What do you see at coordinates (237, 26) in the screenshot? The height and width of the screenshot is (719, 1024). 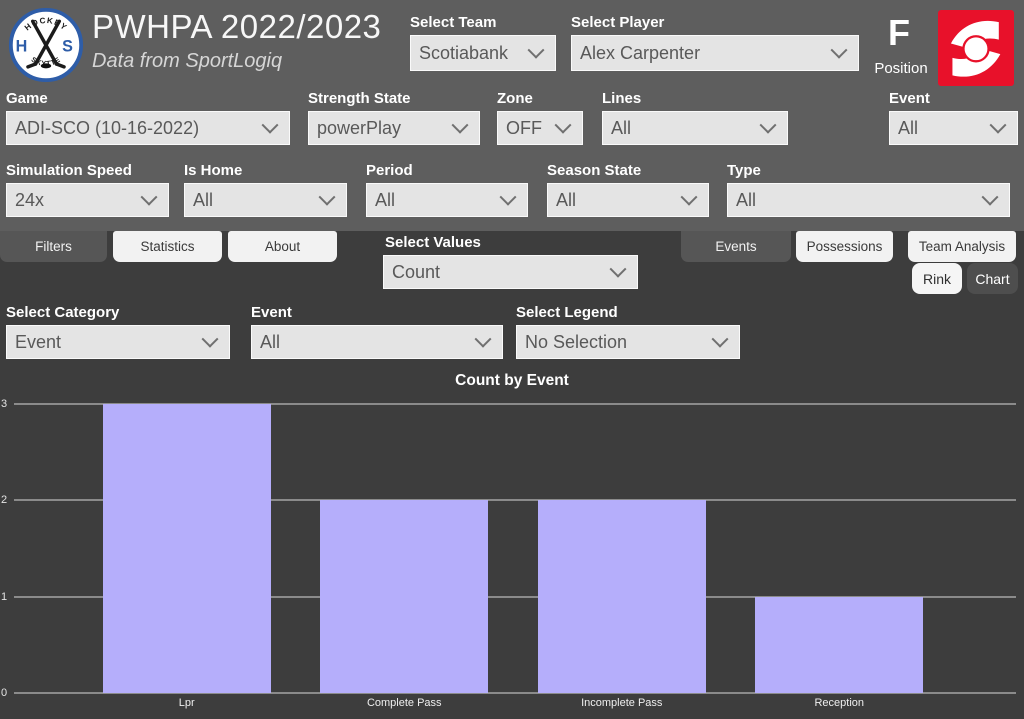 I see `app-title: PWHPA 2022/2023` at bounding box center [237, 26].